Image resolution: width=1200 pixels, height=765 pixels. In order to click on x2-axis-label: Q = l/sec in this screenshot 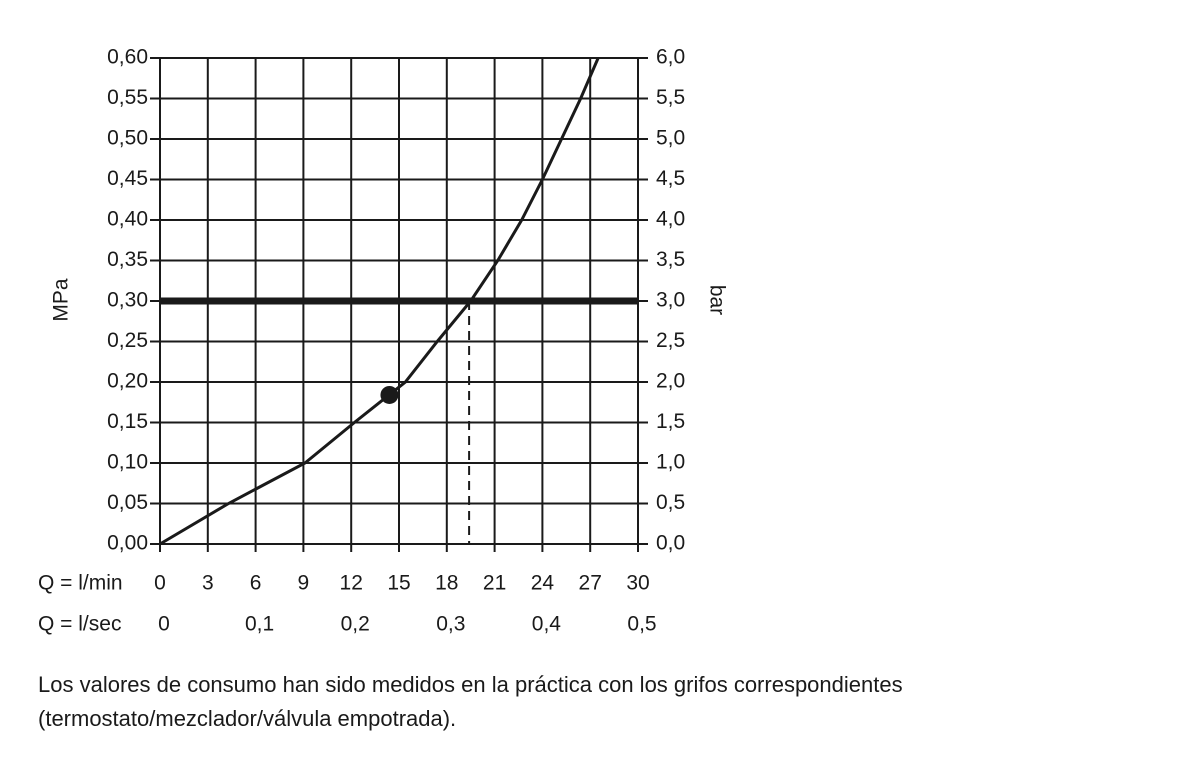, I will do `click(79, 624)`.